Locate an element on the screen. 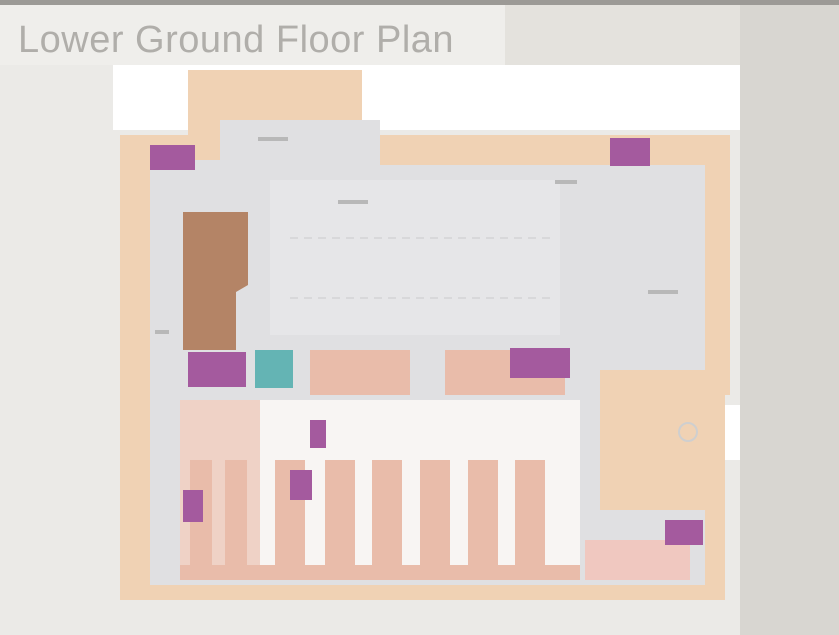 The width and height of the screenshot is (839, 635). window-top-strip is located at coordinates (419, 2).